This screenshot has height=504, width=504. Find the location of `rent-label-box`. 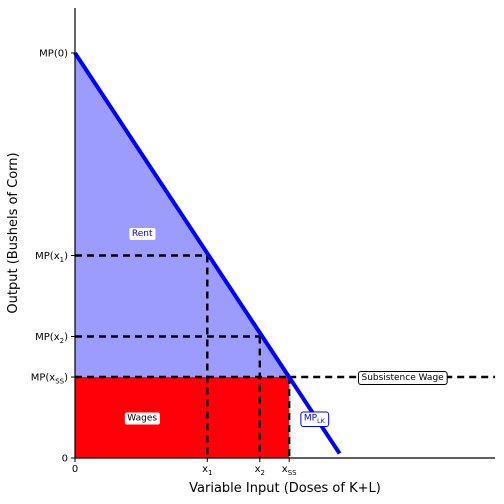

rent-label-box is located at coordinates (142, 234).